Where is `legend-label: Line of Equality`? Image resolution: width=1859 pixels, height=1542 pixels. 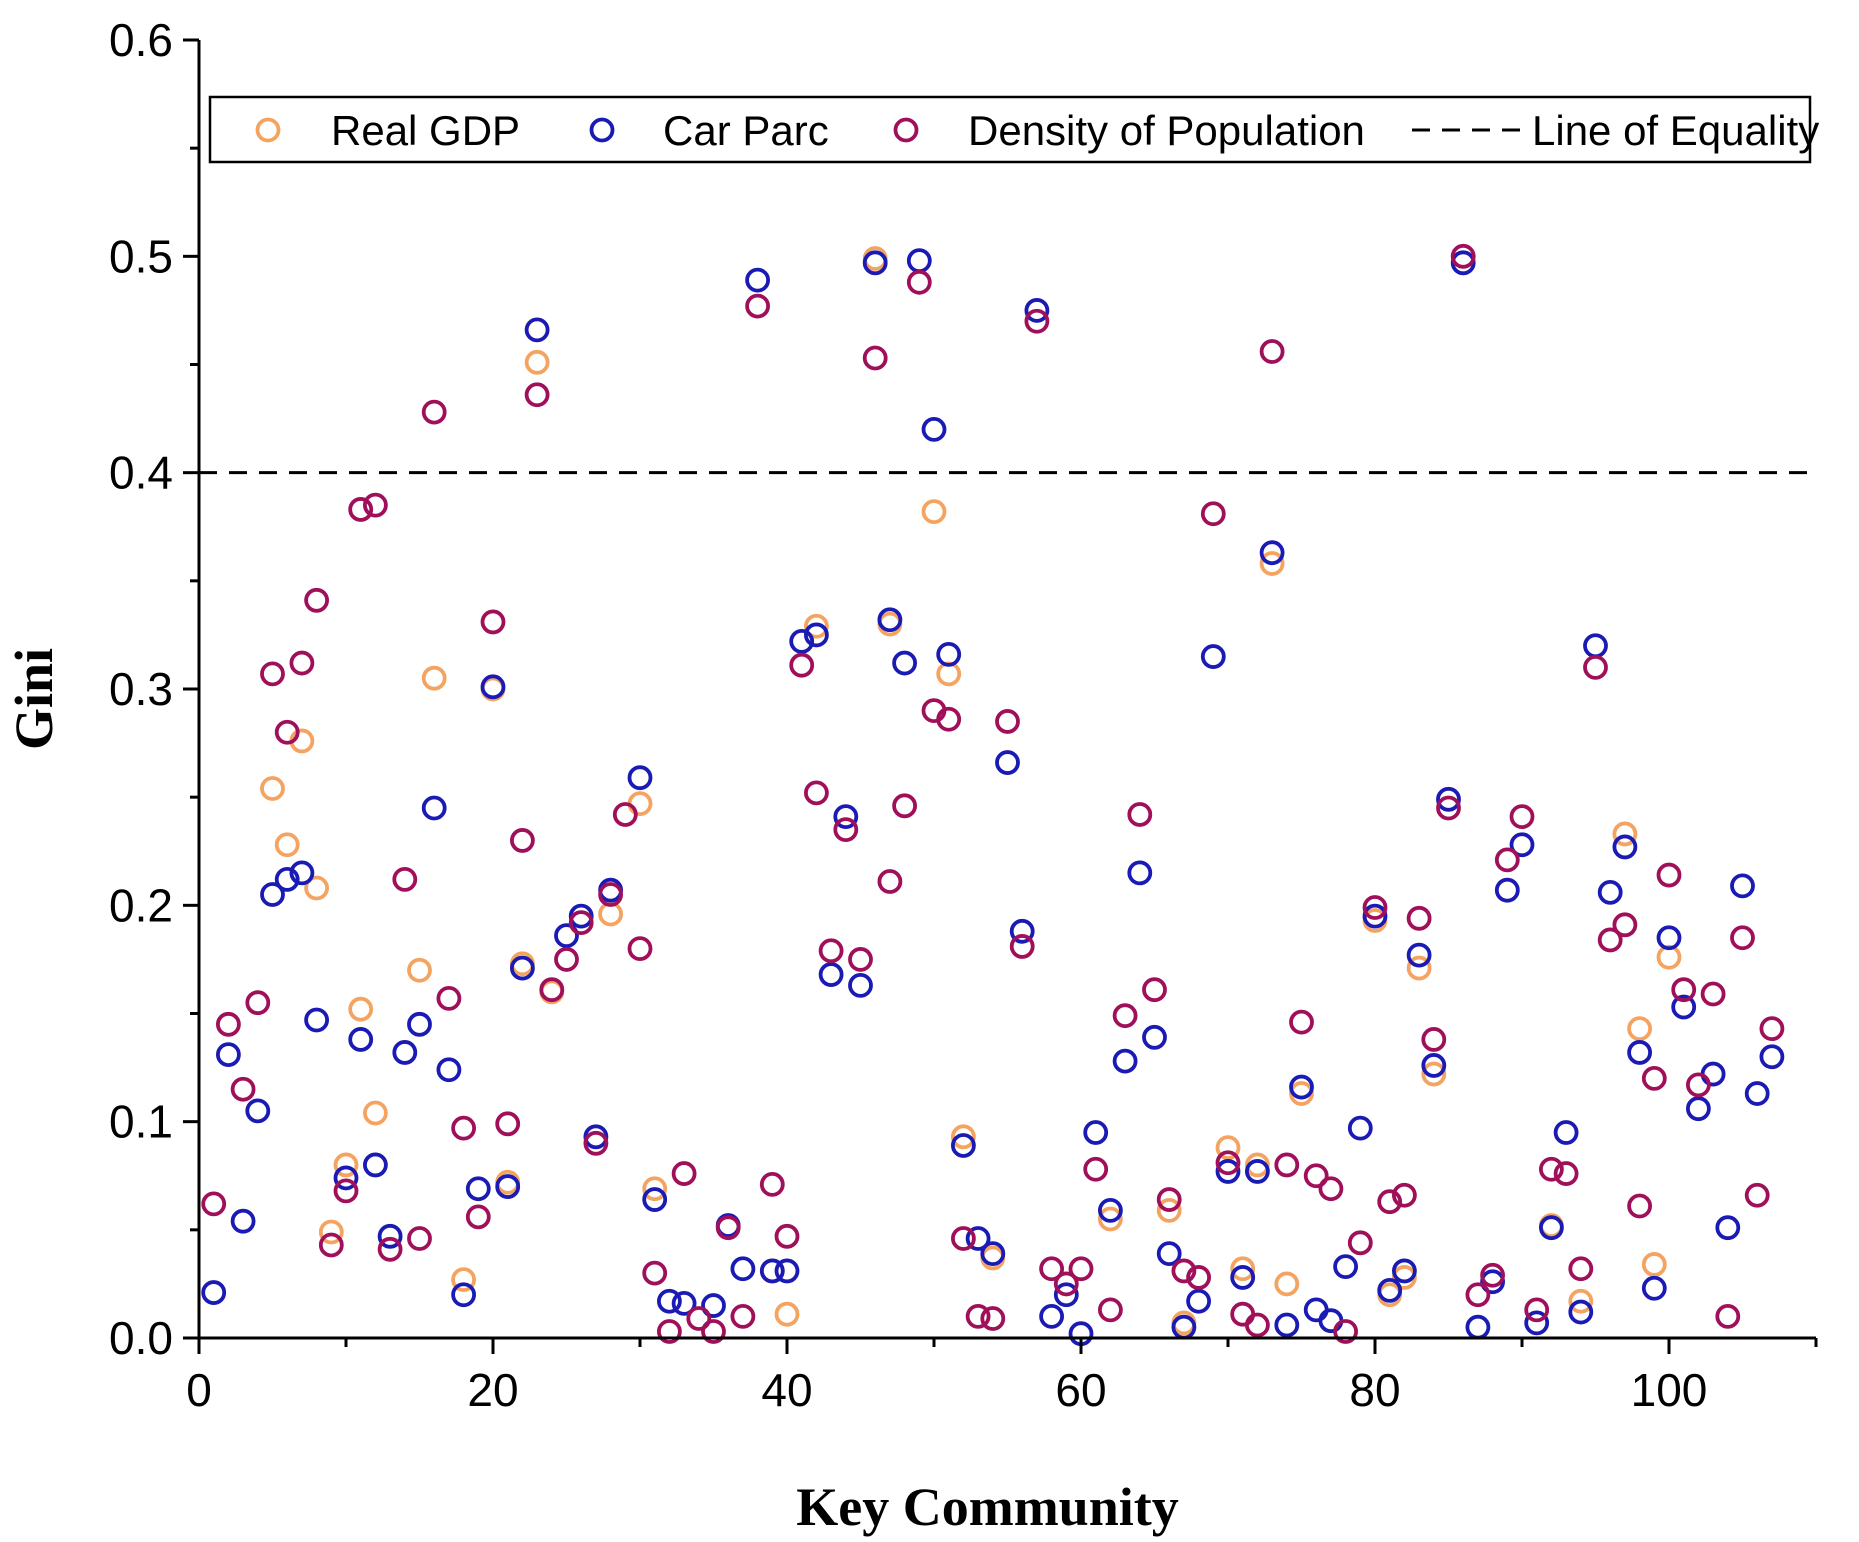
legend-label: Line of Equality is located at coordinates (1675, 130).